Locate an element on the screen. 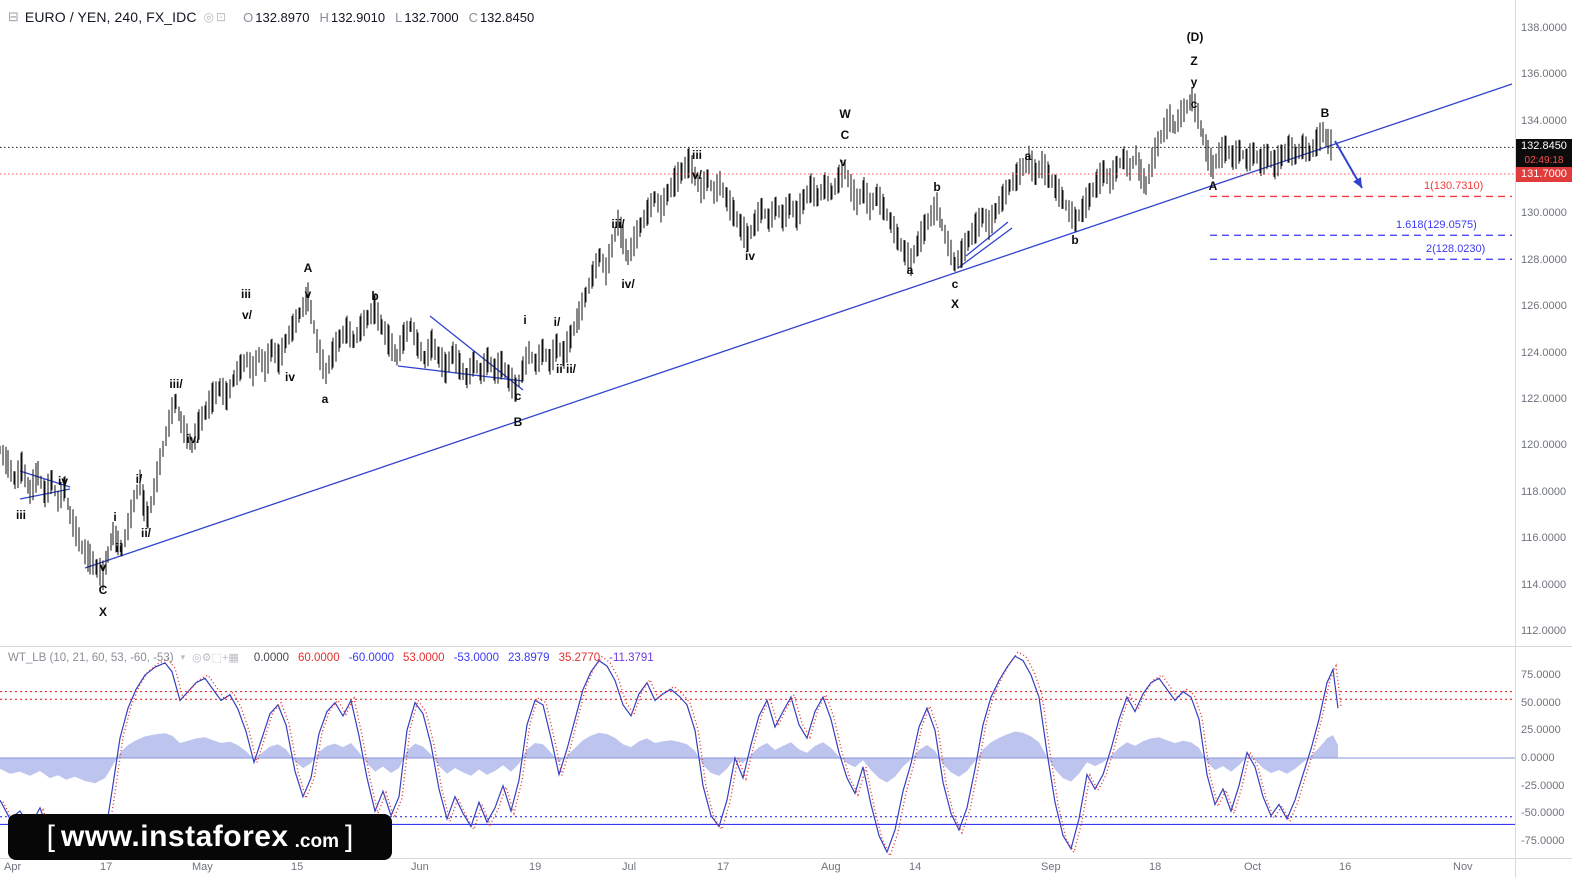 Image resolution: width=1572 pixels, height=878 pixels. indicator-tick: -75.0000 is located at coordinates (1543, 841).